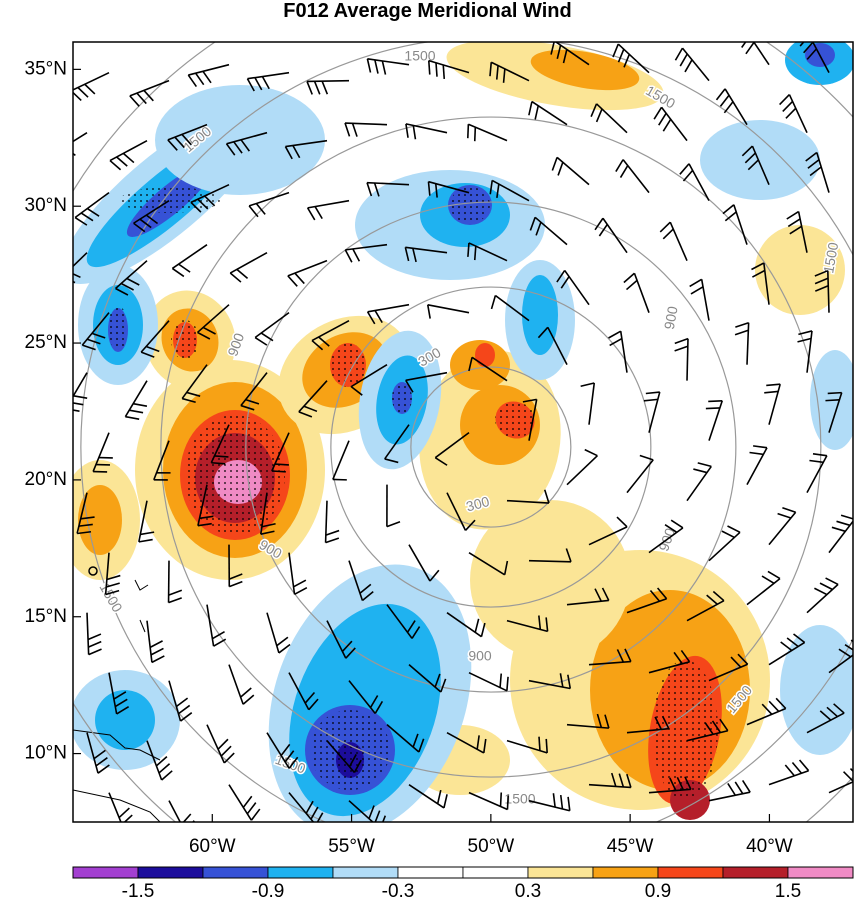 This screenshot has height=900, width=855. I want to click on colorbar-label: -1.5, so click(138, 890).